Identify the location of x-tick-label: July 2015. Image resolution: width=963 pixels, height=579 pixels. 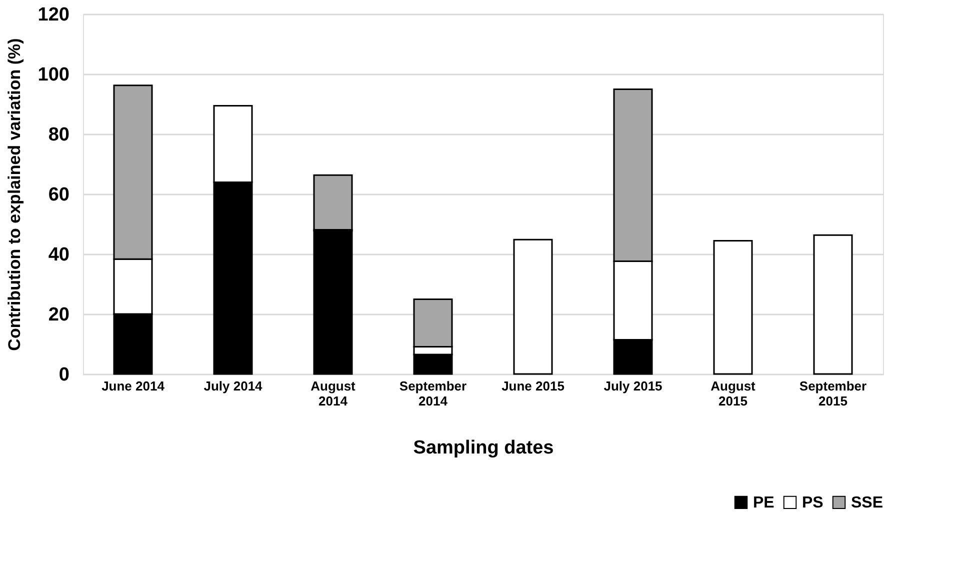
(633, 386).